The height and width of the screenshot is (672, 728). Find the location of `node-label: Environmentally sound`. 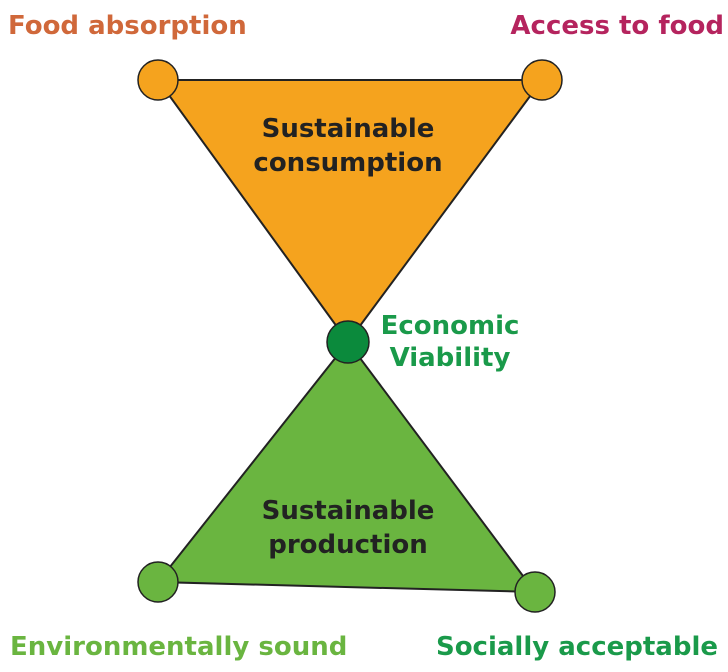

node-label: Environmentally sound is located at coordinates (178, 647).